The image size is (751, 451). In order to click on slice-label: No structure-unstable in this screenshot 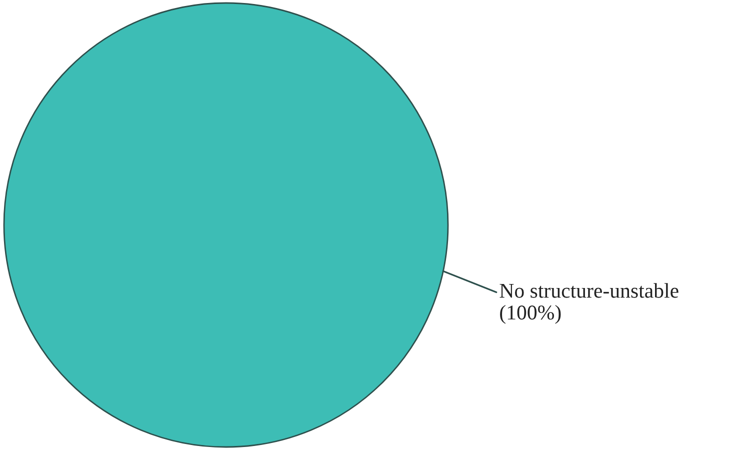, I will do `click(589, 290)`.